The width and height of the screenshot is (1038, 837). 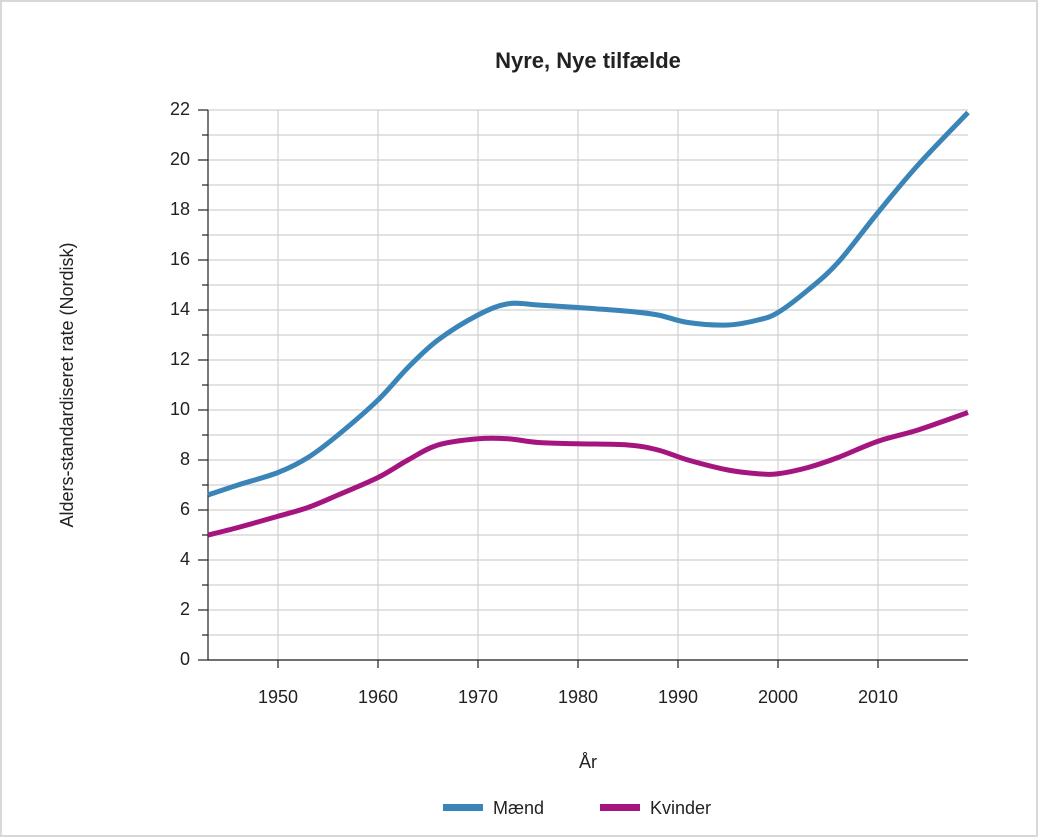 What do you see at coordinates (185, 509) in the screenshot?
I see `y-tick-label: 6` at bounding box center [185, 509].